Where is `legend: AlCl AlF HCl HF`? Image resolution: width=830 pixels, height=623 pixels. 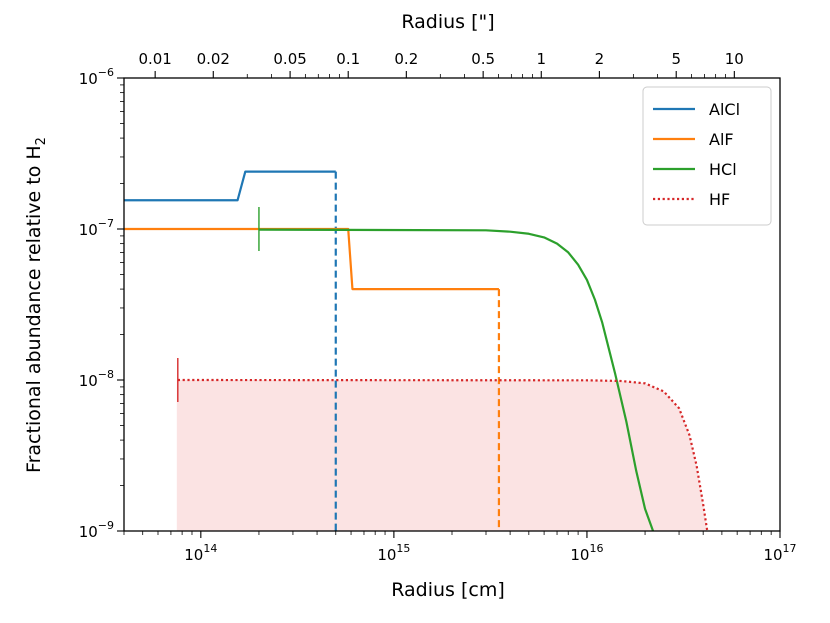
legend: AlCl AlF HCl HF is located at coordinates (707, 156).